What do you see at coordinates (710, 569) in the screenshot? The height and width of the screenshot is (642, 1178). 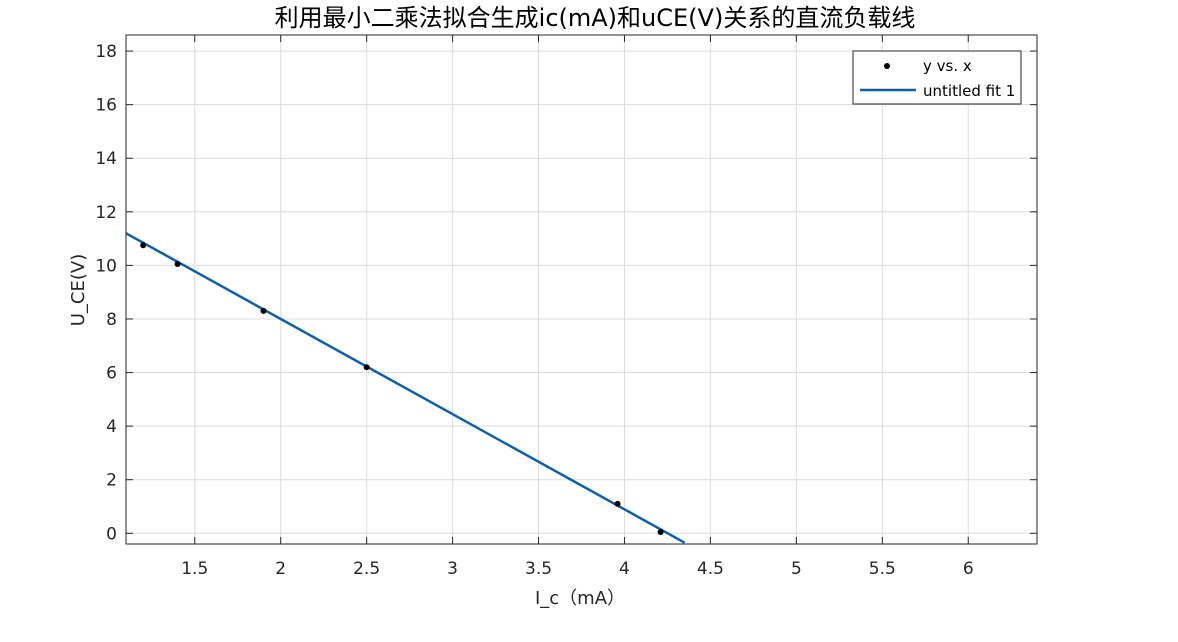 I see `x-tick-label: 4.5` at bounding box center [710, 569].